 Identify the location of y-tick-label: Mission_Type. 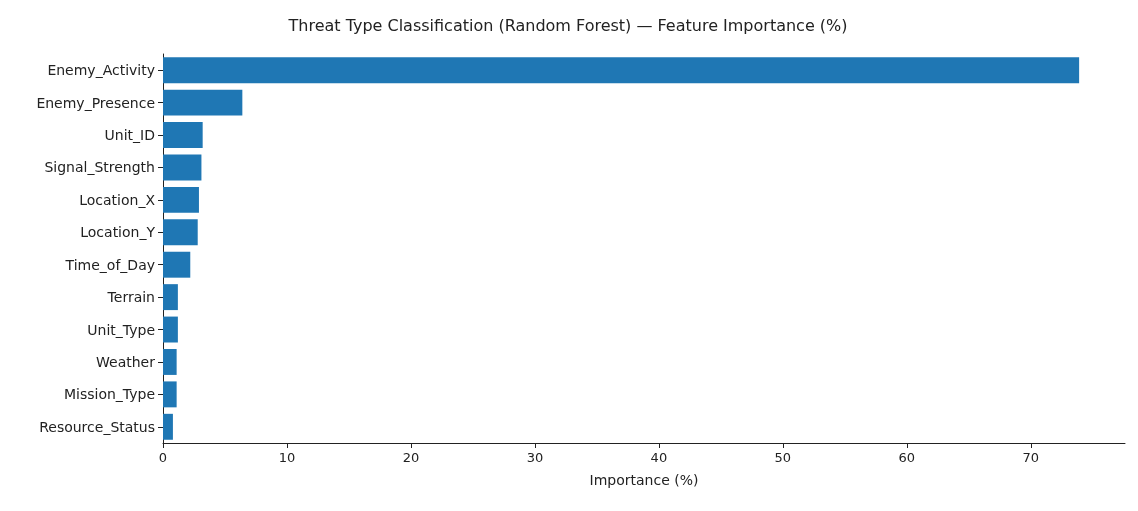
(109, 394).